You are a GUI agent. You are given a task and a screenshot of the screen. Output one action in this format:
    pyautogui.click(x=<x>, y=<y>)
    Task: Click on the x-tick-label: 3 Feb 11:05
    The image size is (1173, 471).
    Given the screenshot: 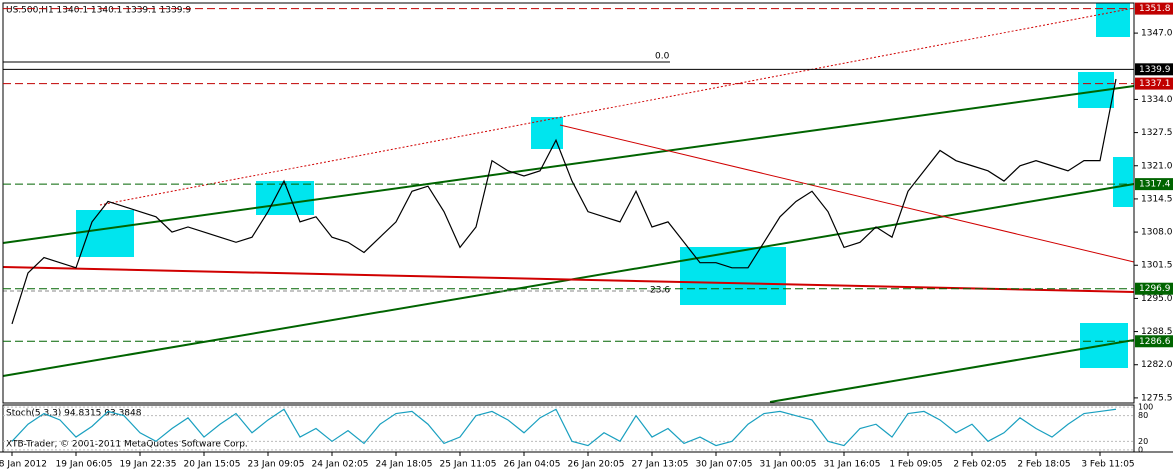 What is the action you would take?
    pyautogui.click(x=1107, y=465)
    